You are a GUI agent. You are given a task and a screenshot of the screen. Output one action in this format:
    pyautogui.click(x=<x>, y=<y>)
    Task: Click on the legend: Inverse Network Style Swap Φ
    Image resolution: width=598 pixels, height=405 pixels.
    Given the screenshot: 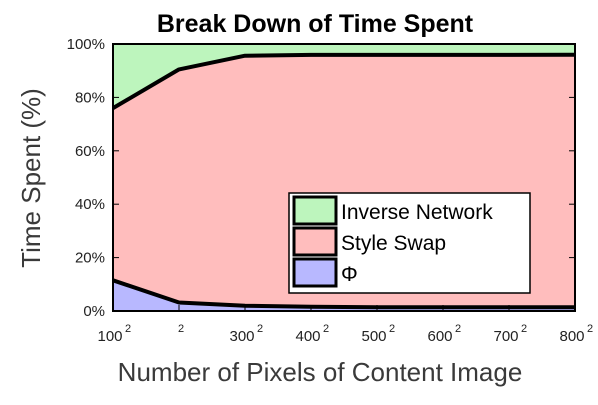 What is the action you would take?
    pyautogui.click(x=409, y=243)
    